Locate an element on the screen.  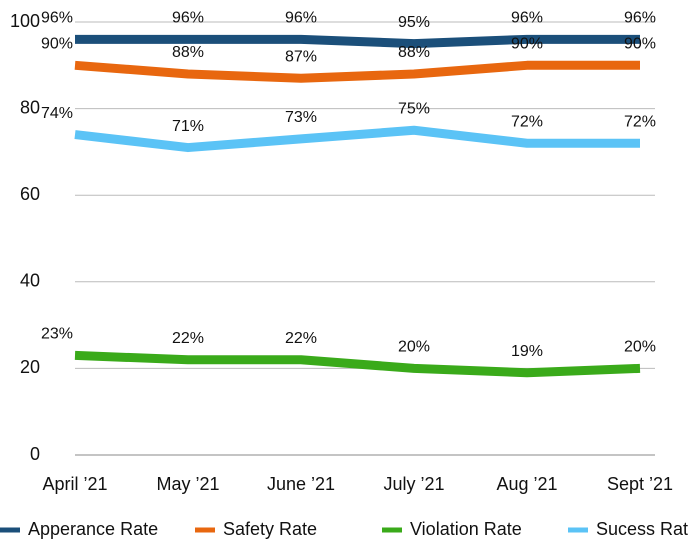
data-label: 73% is located at coordinates (301, 117).